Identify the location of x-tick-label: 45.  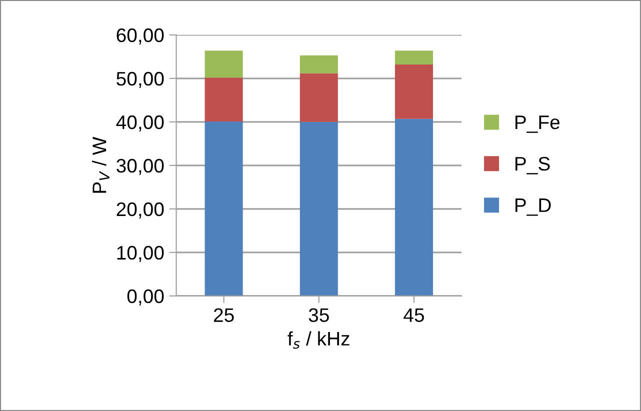
(414, 315).